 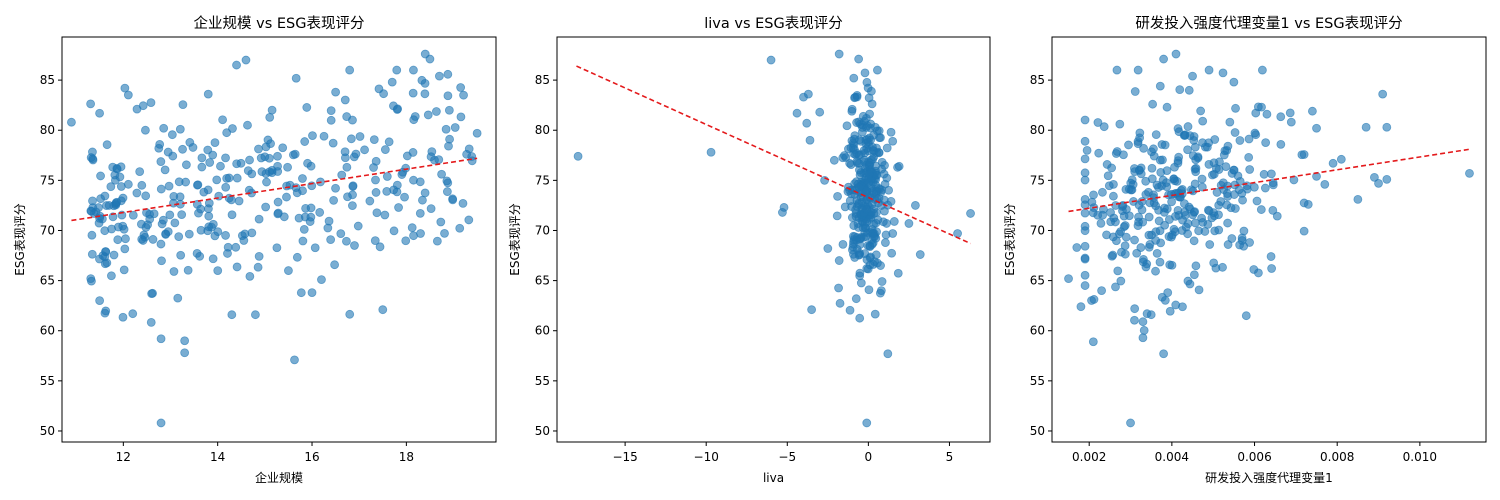 I want to click on x-tick-label: −5, so click(x=787, y=457).